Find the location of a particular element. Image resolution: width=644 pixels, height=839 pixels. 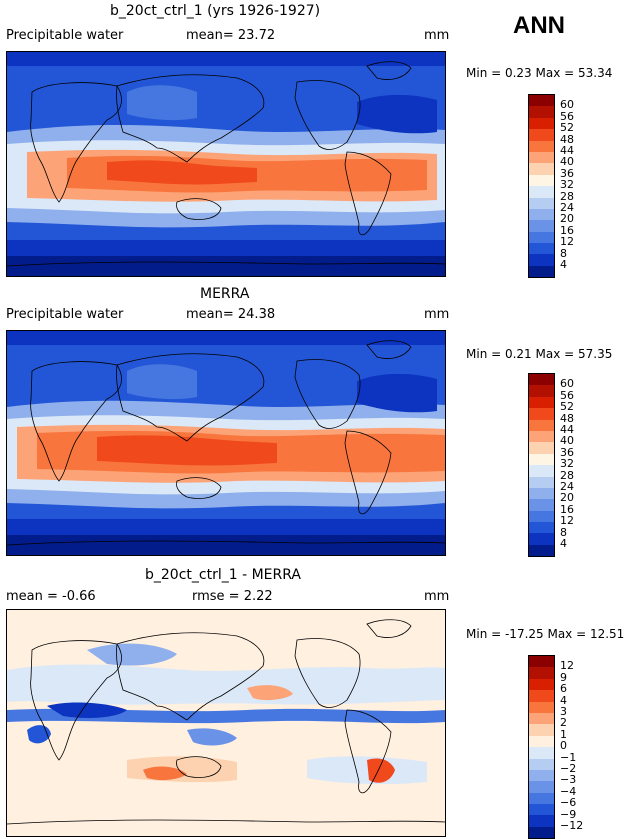

season-label: ANN is located at coordinates (539, 25).